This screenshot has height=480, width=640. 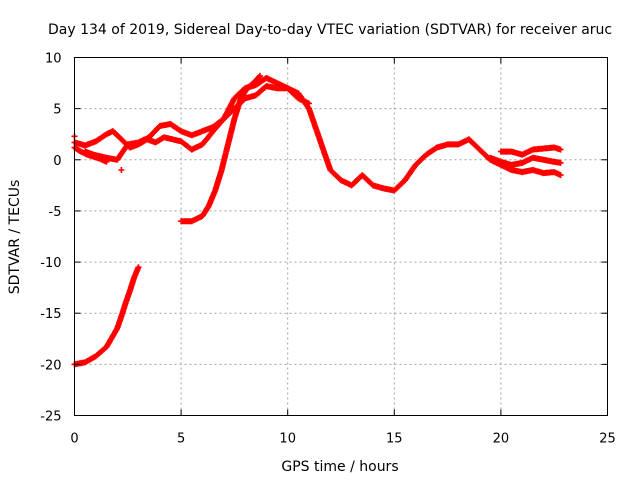 What do you see at coordinates (530, 151) in the screenshot?
I see `series-late-tracks` at bounding box center [530, 151].